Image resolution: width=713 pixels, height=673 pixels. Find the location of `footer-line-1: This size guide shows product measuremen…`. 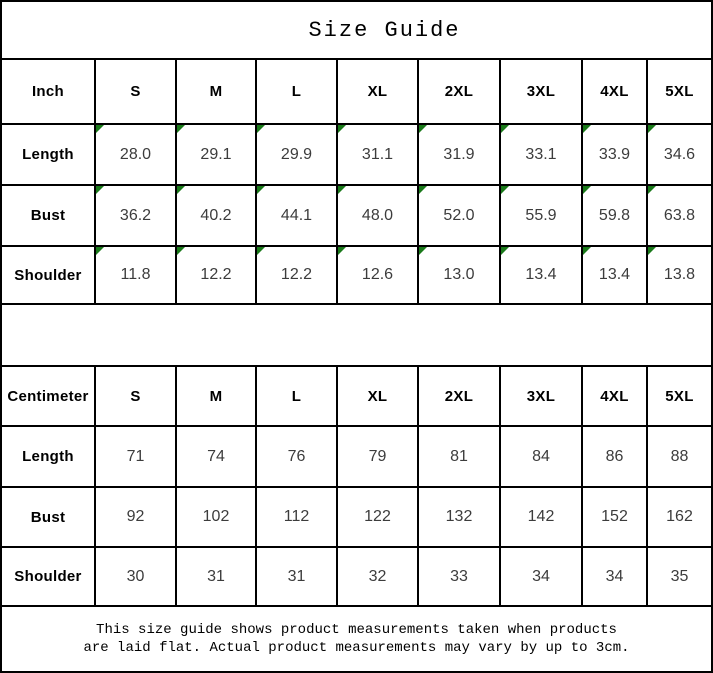

footer-line-1: This size guide shows product measuremen… is located at coordinates (356, 630).